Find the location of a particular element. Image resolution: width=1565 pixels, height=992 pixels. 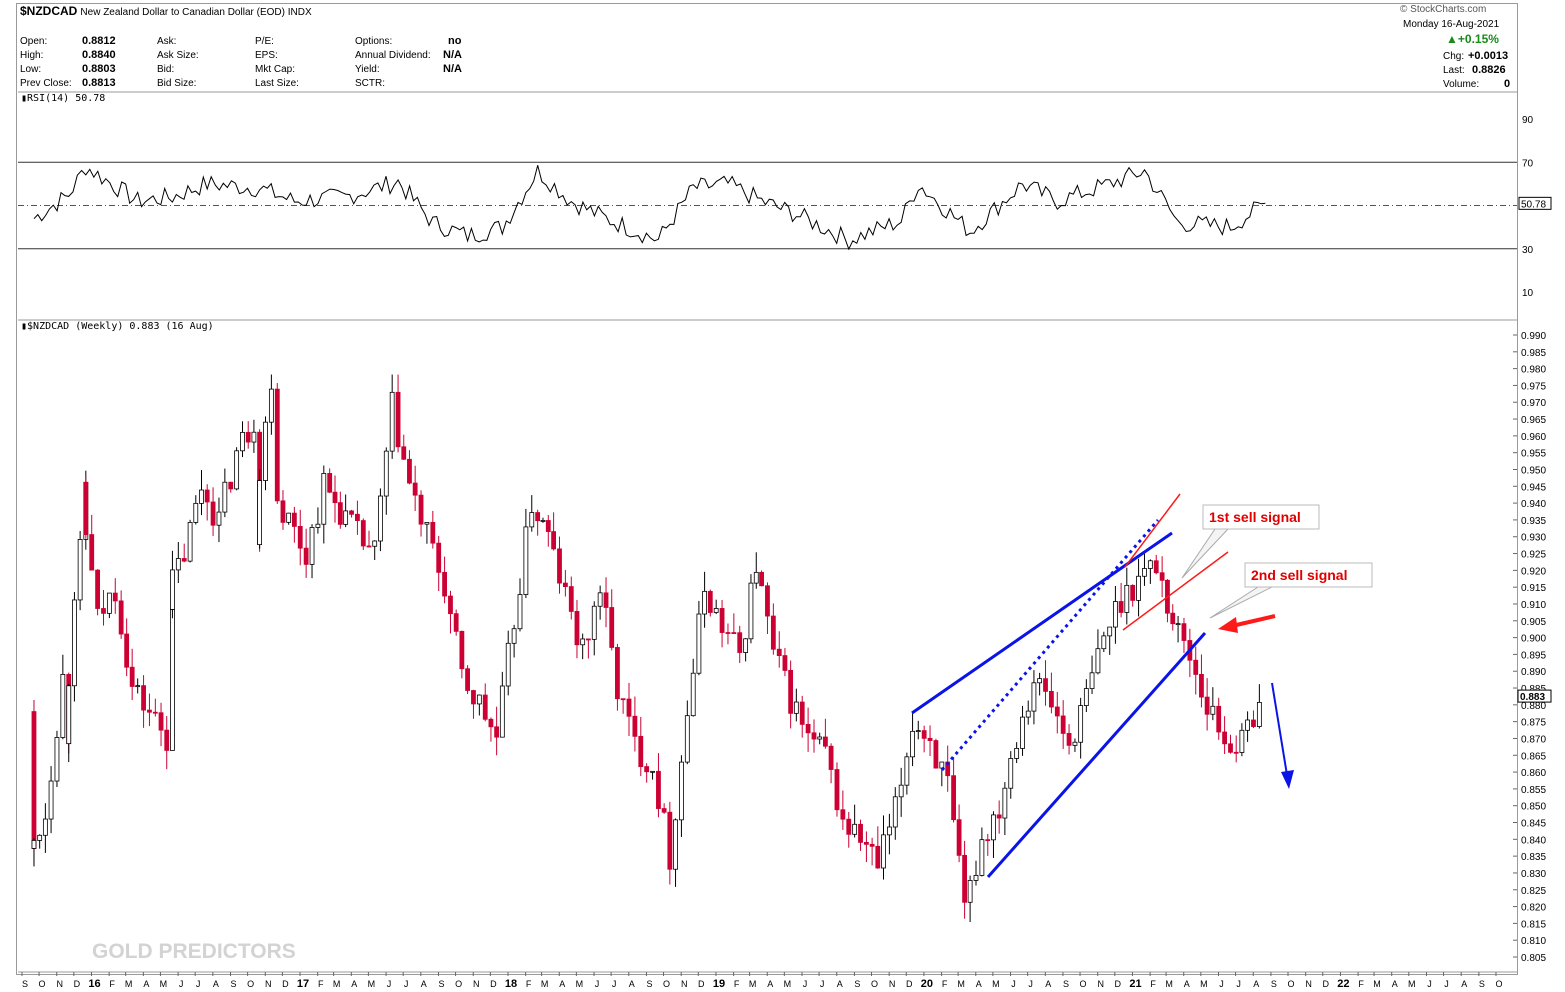

price-tick-label: 0.915 is located at coordinates (1533, 588).